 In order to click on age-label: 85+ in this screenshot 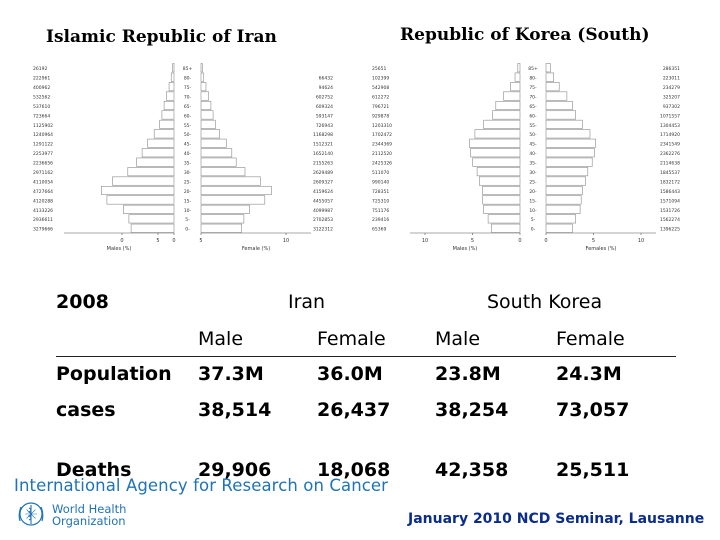, I will do `click(188, 69)`.